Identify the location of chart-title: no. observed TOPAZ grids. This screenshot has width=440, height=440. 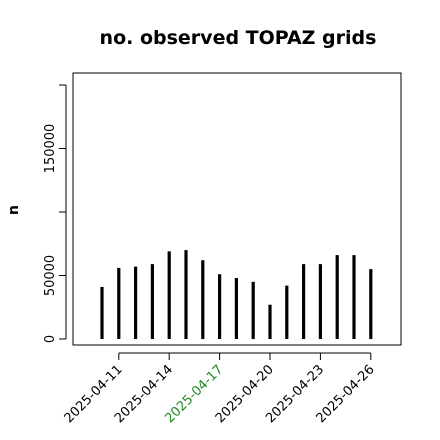
(238, 38).